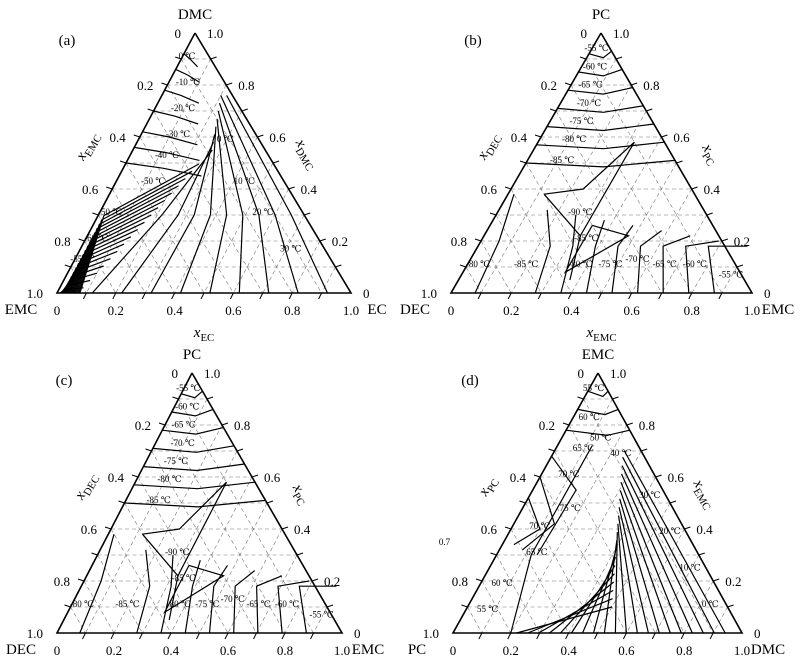 This screenshot has height=668, width=800. Describe the element at coordinates (539, 526) in the screenshot. I see `isotherm-label: 70 ℃` at that location.